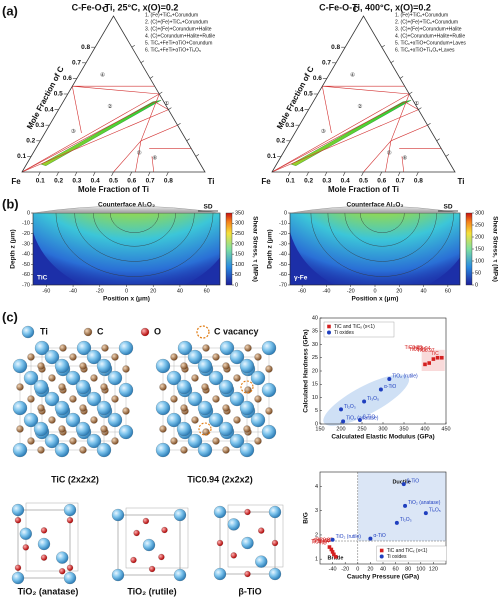  Describe the element at coordinates (85, 47) in the screenshot. I see `tick-label: 0.8` at that location.